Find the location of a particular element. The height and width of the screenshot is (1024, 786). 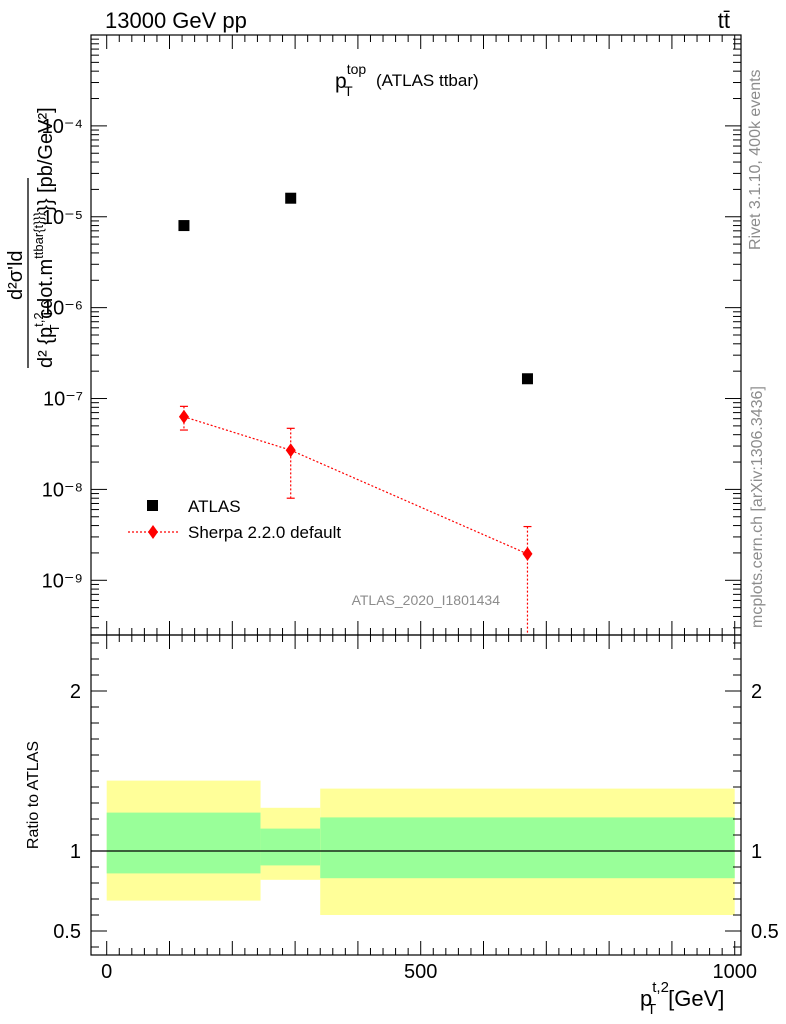

sherpa-line is located at coordinates (355, 485).